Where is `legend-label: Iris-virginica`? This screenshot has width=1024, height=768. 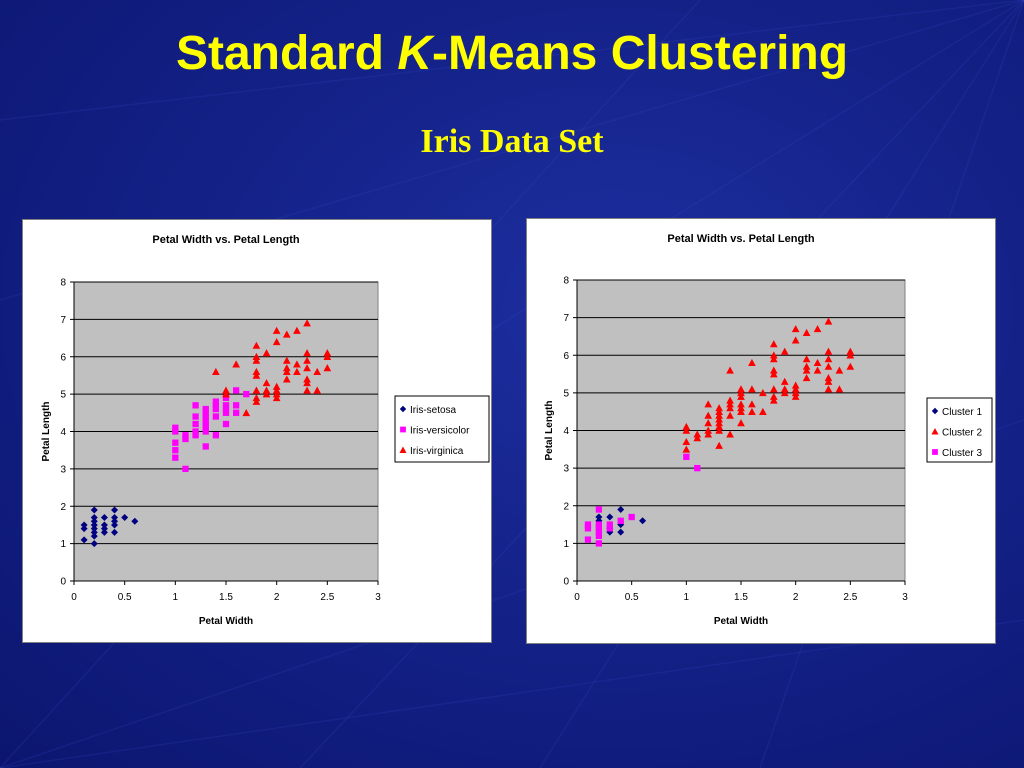
legend-label: Iris-virginica is located at coordinates (437, 451).